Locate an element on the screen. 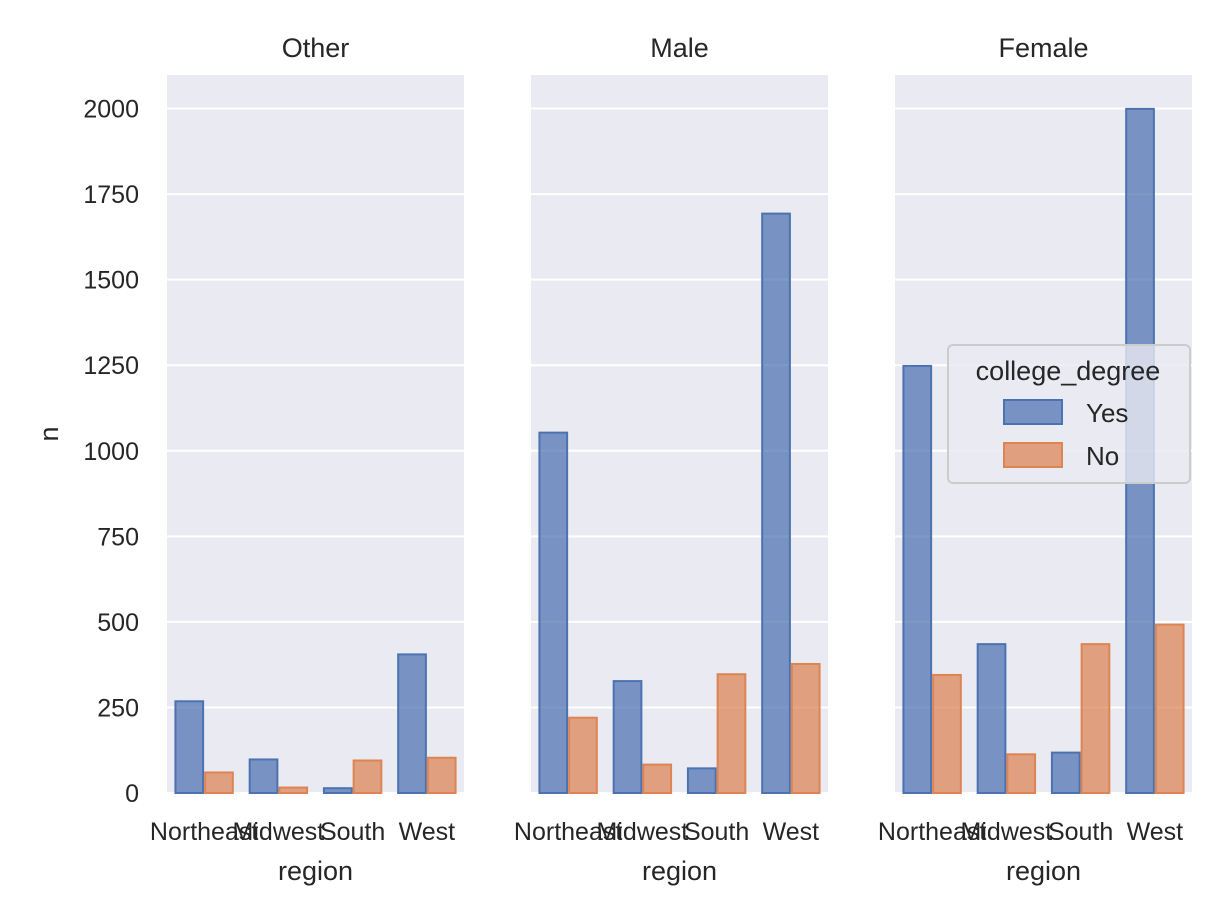 The width and height of the screenshot is (1228, 921). y-tick-label: 1750 is located at coordinates (111, 195).